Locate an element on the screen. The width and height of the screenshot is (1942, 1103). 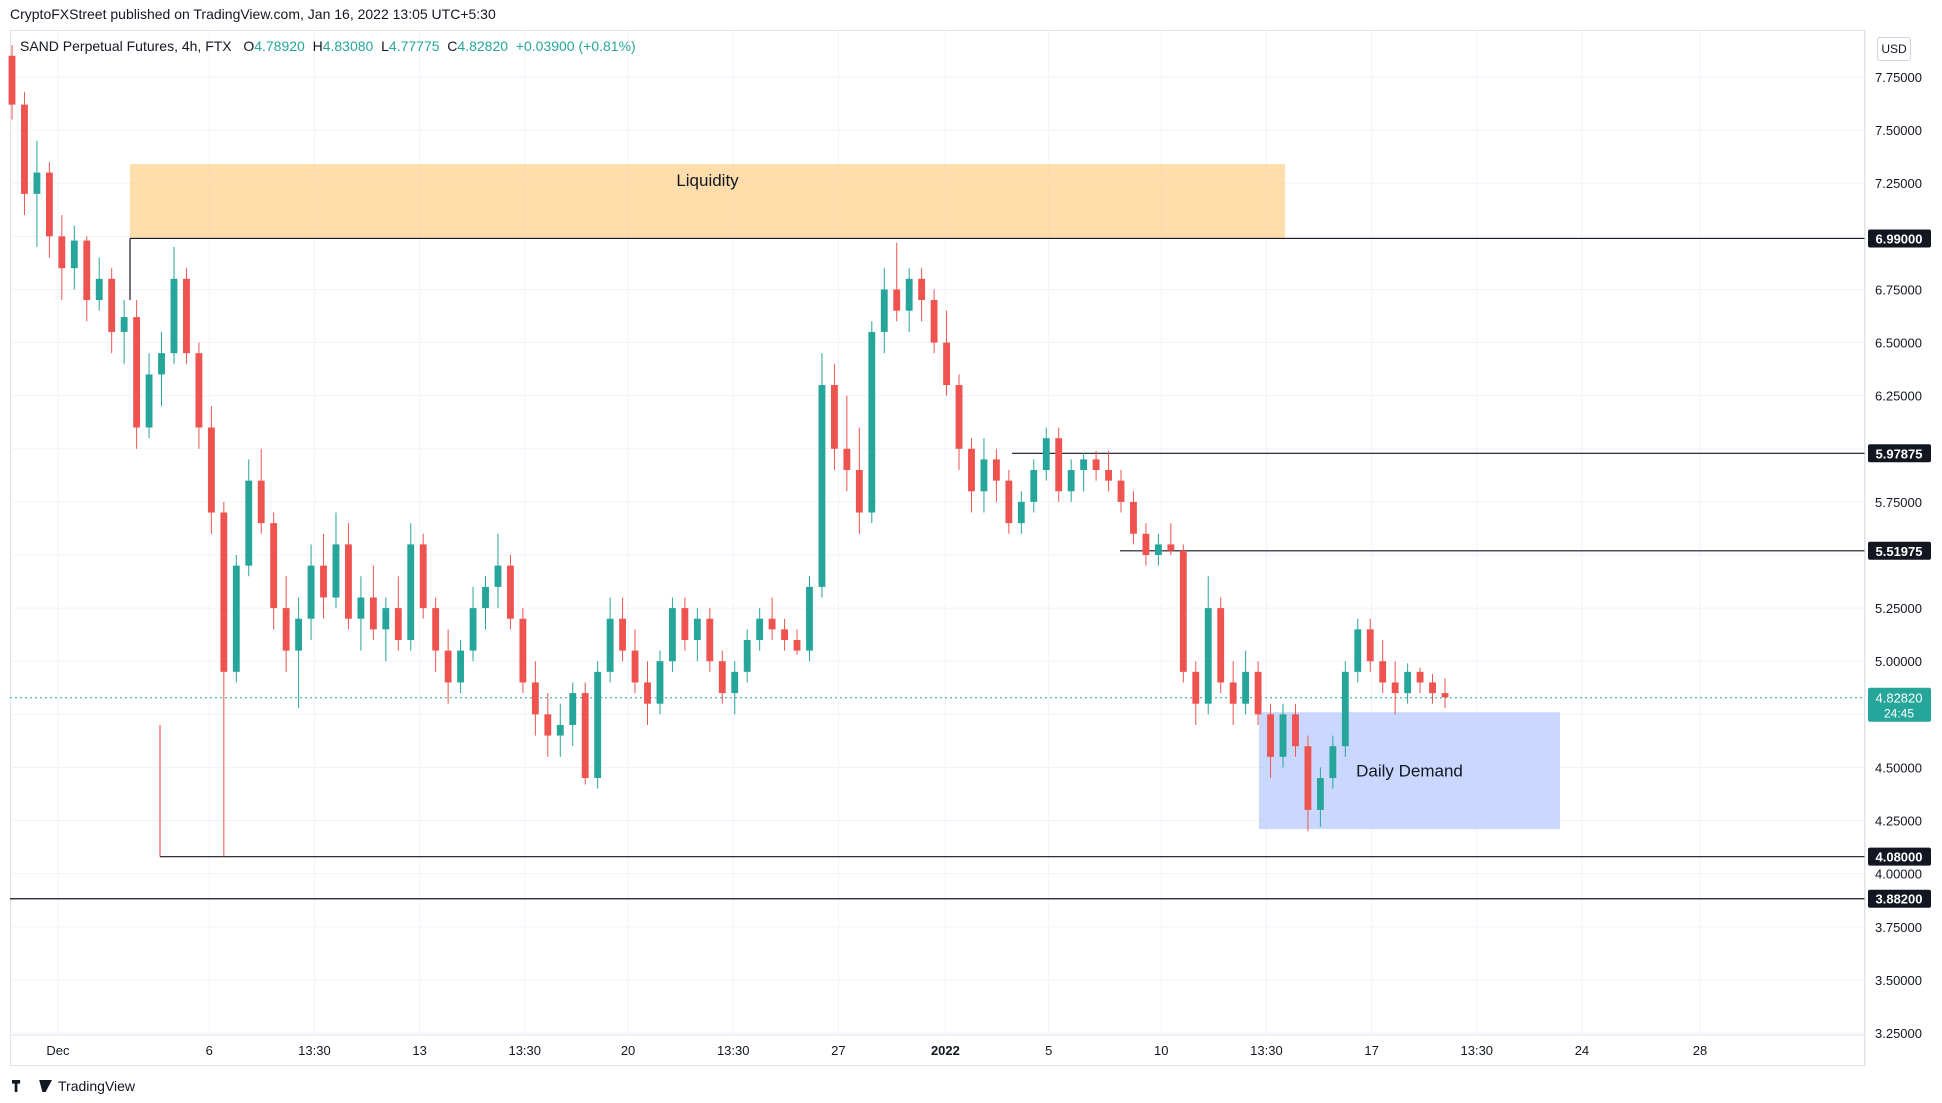
y-tick-label: 7.25000 is located at coordinates (1898, 183).